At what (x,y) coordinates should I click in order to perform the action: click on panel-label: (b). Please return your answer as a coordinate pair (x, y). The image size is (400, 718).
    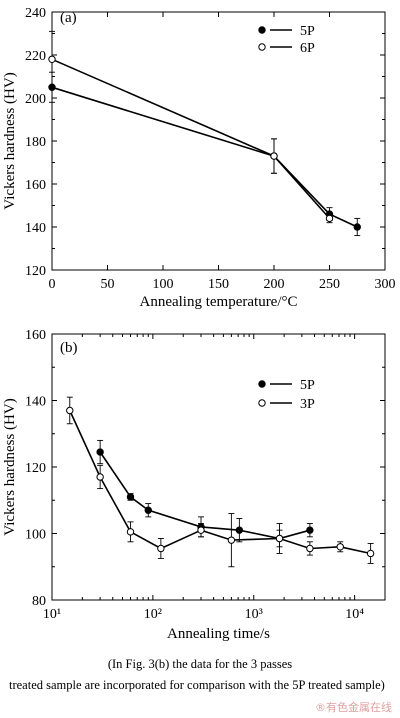
    Looking at the image, I should click on (69, 348).